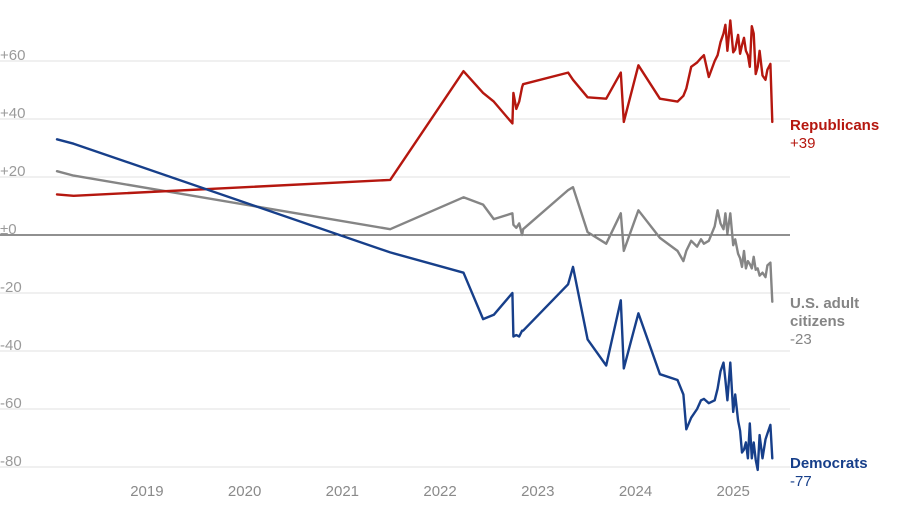  Describe the element at coordinates (801, 481) in the screenshot. I see `democrats-end-value: -77` at that location.